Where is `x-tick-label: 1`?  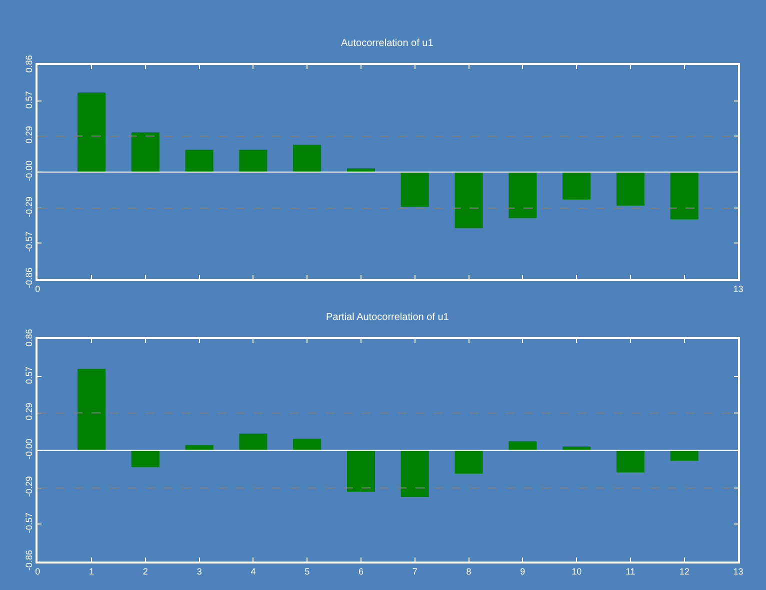
x-tick-label: 1 is located at coordinates (91, 571).